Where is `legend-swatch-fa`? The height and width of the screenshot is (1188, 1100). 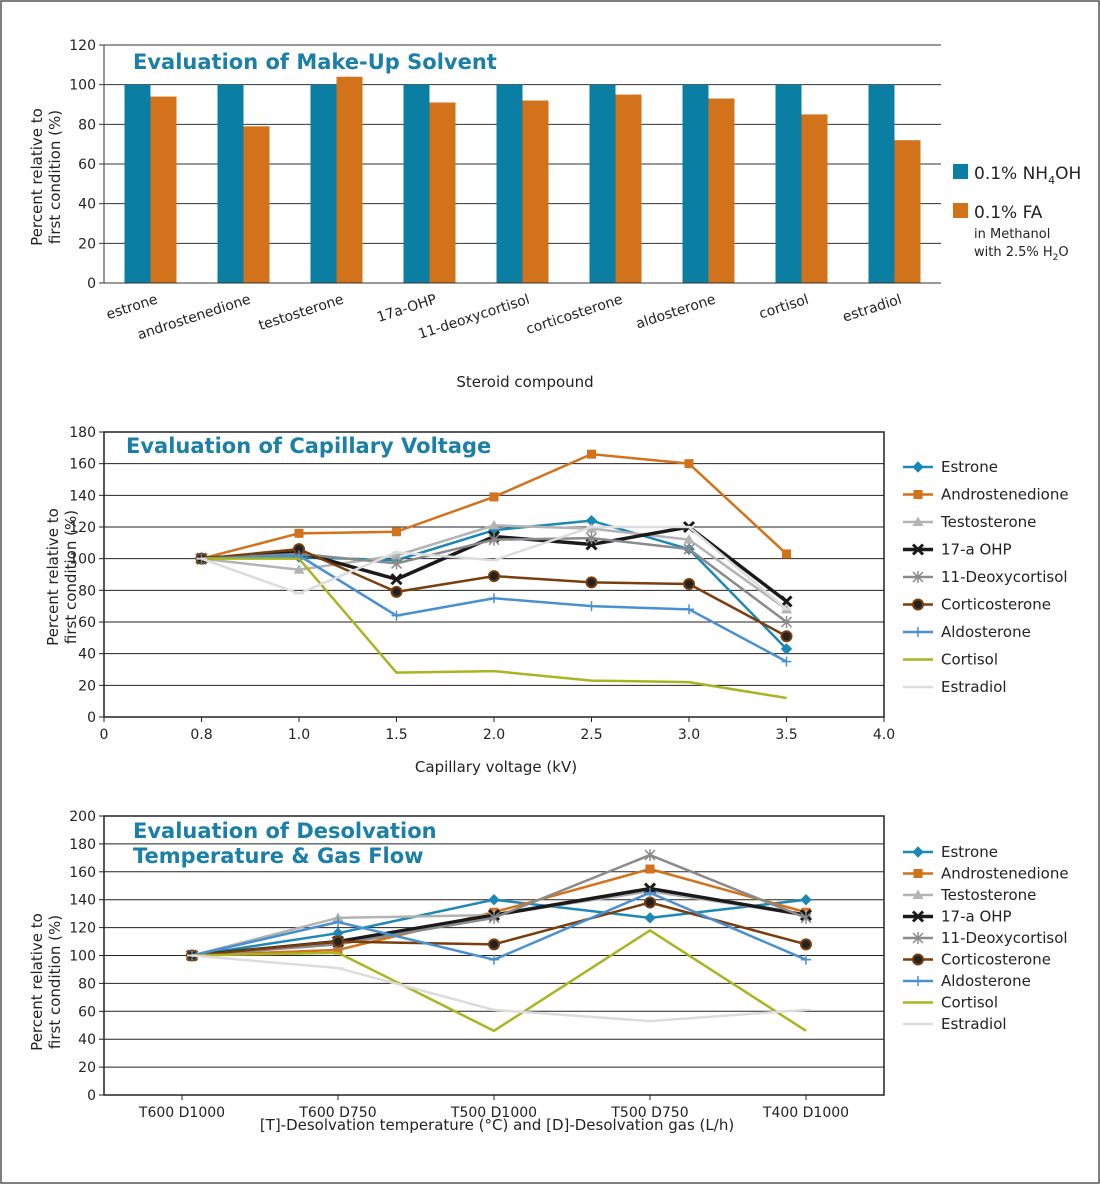
legend-swatch-fa is located at coordinates (960, 210).